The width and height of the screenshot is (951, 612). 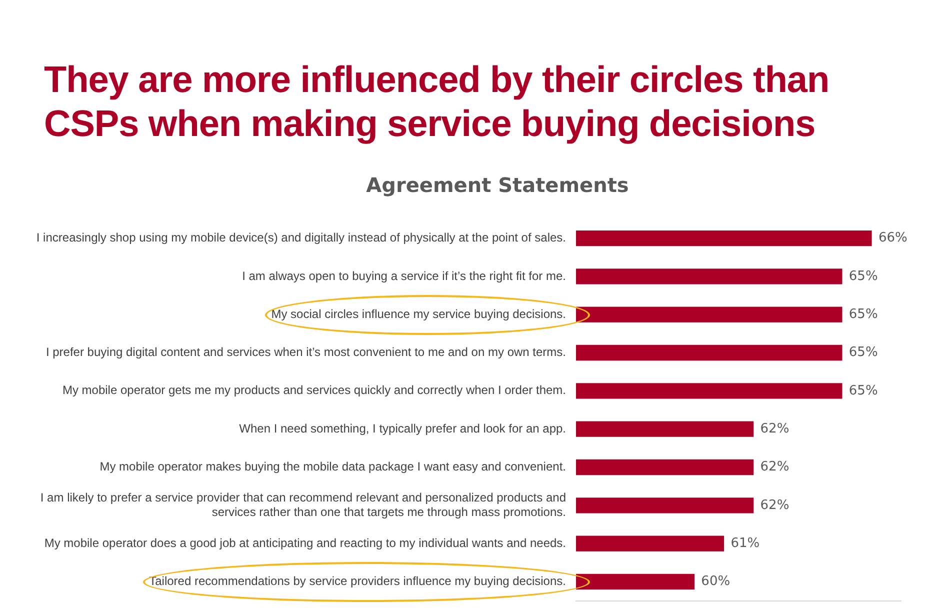 What do you see at coordinates (745, 543) in the screenshot?
I see `data-label: 61%` at bounding box center [745, 543].